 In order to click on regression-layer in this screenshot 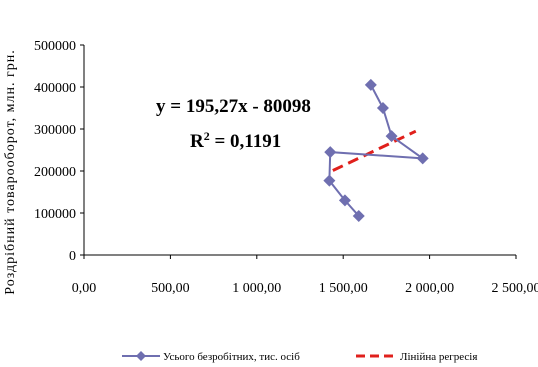, I will do `click(374, 150)`.